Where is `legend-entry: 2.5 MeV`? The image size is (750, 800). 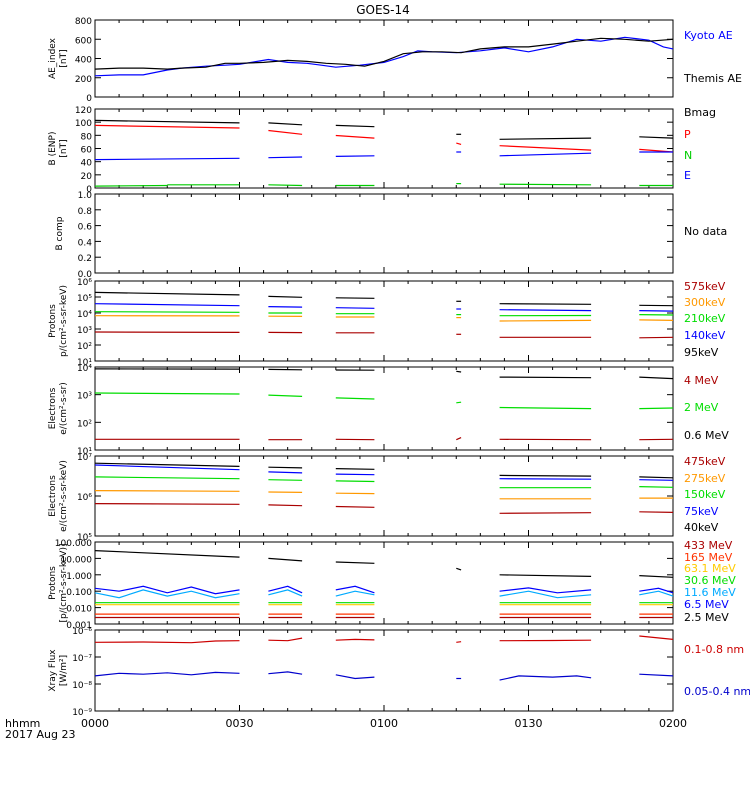
legend-entry: 2.5 MeV is located at coordinates (706, 617).